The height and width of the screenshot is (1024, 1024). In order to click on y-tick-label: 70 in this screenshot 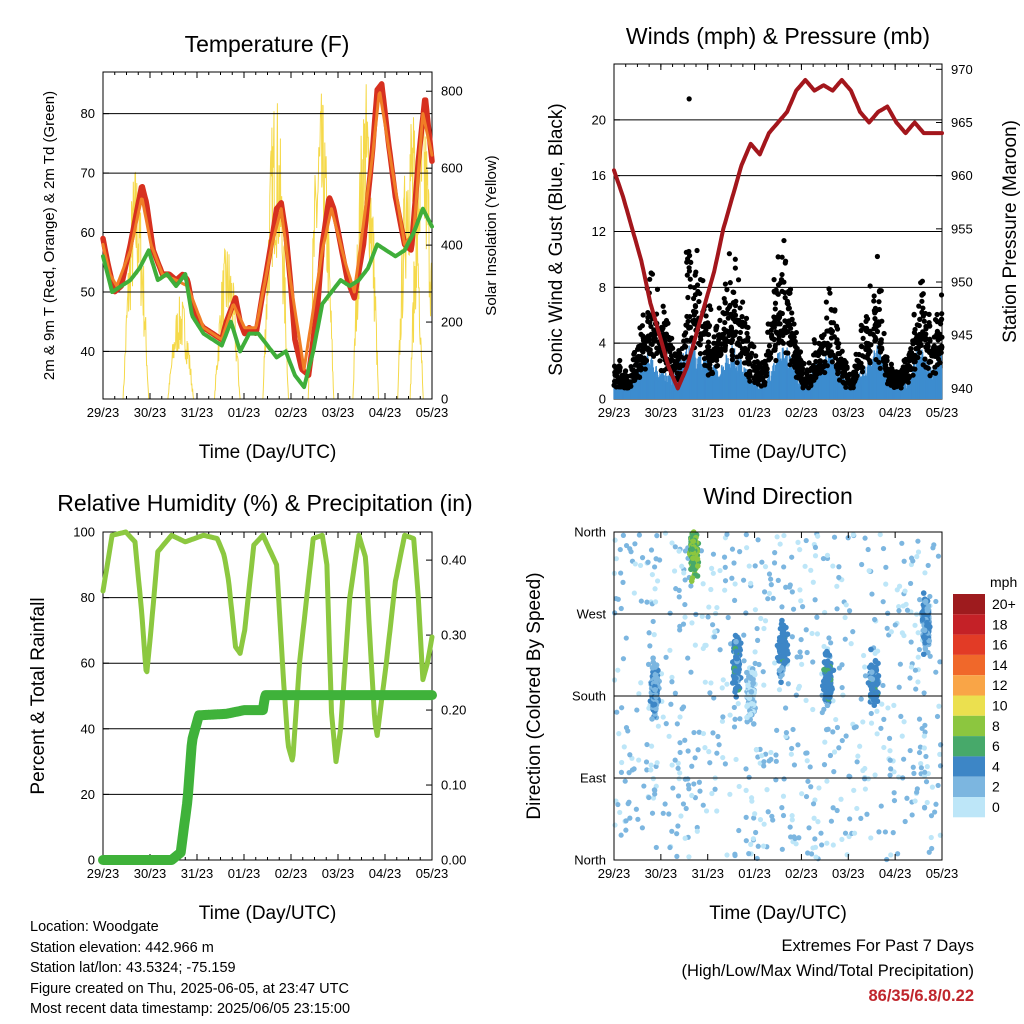, I will do `click(88, 173)`.